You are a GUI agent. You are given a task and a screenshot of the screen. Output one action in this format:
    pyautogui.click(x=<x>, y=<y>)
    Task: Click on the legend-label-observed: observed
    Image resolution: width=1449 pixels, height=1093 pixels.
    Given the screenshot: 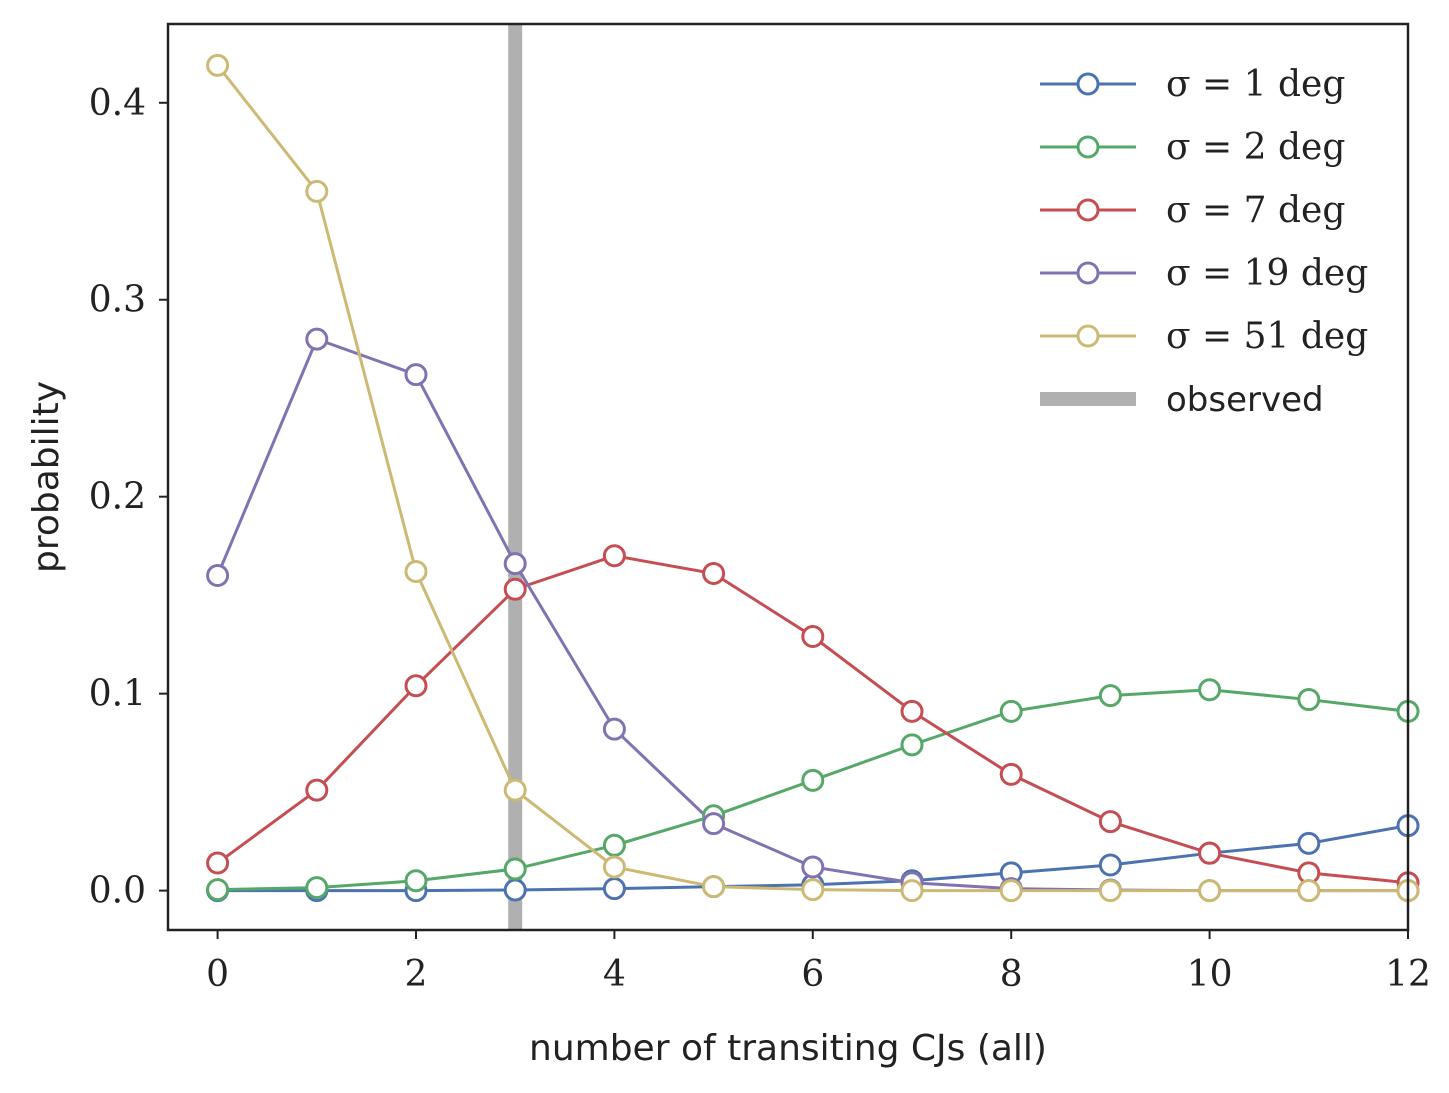 What is the action you would take?
    pyautogui.click(x=1245, y=400)
    